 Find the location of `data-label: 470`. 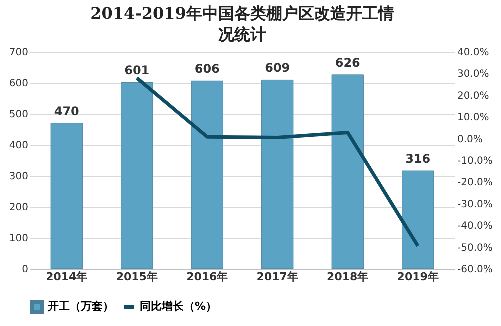

data-label: 470 is located at coordinates (67, 111).